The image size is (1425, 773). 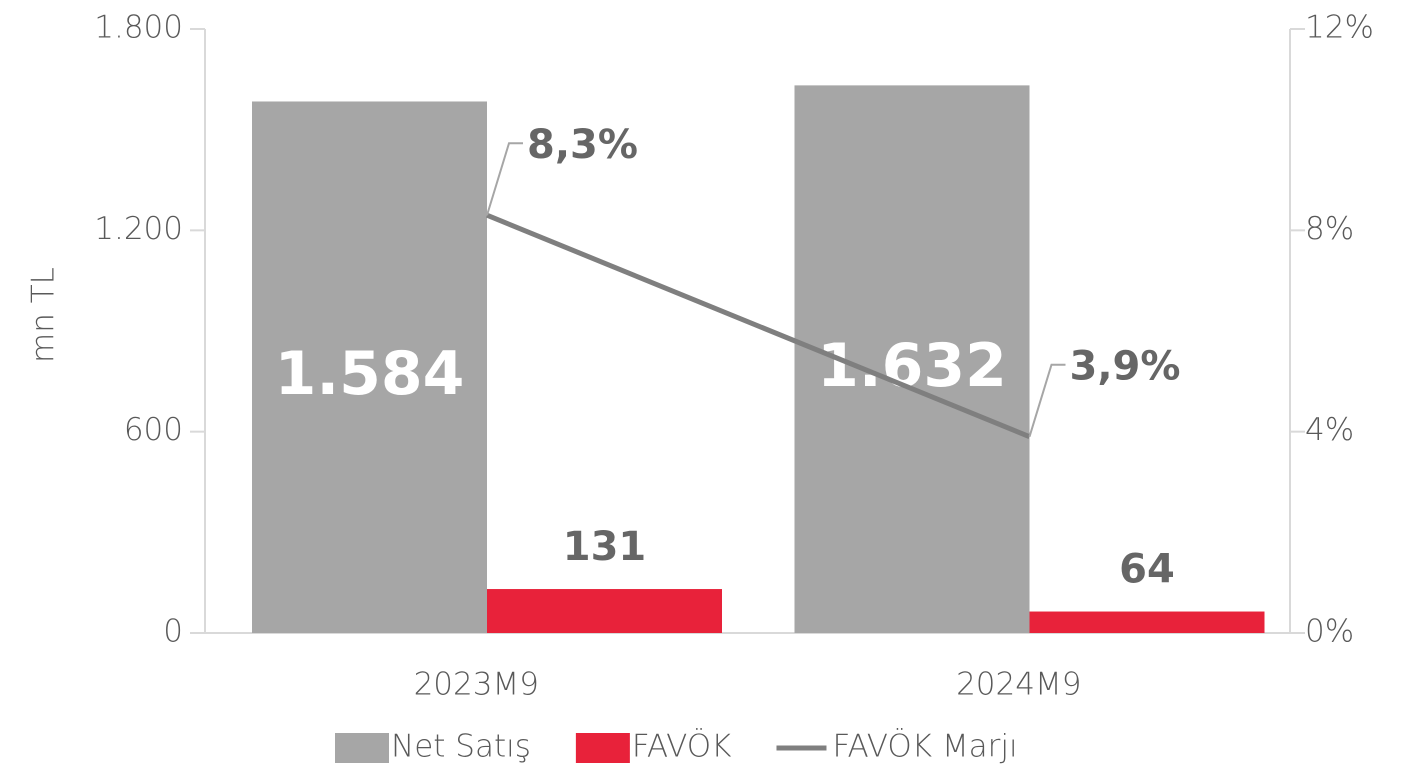 What do you see at coordinates (138, 229) in the screenshot?
I see `y-tick-label: 1.200` at bounding box center [138, 229].